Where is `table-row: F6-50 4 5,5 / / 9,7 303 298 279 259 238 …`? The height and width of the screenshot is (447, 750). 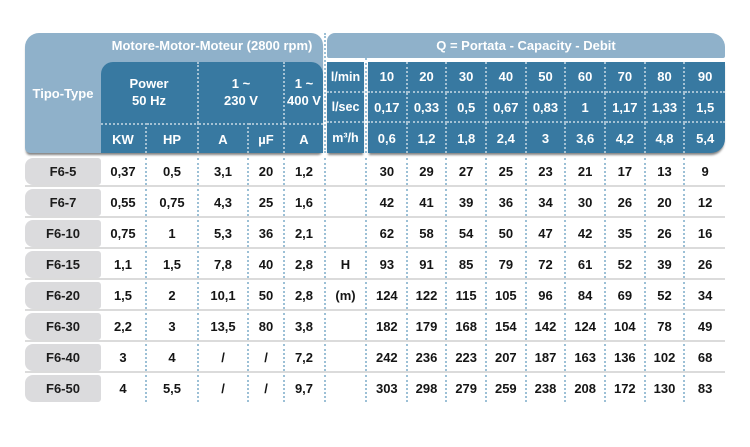
table-row: F6-50 4 5,5 / / 9,7 303 298 279 259 238 … is located at coordinates (375, 388).